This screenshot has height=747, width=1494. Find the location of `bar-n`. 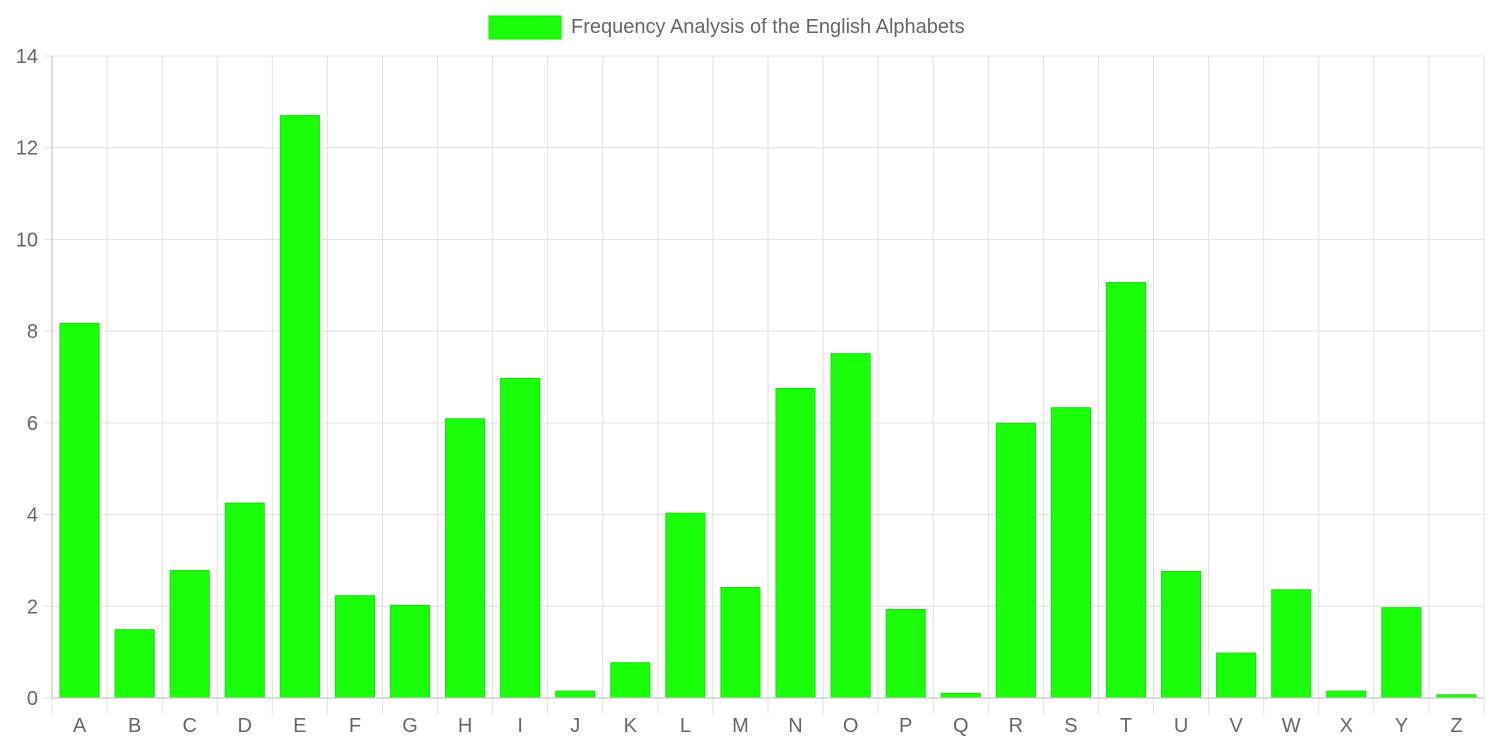

bar-n is located at coordinates (795, 543).